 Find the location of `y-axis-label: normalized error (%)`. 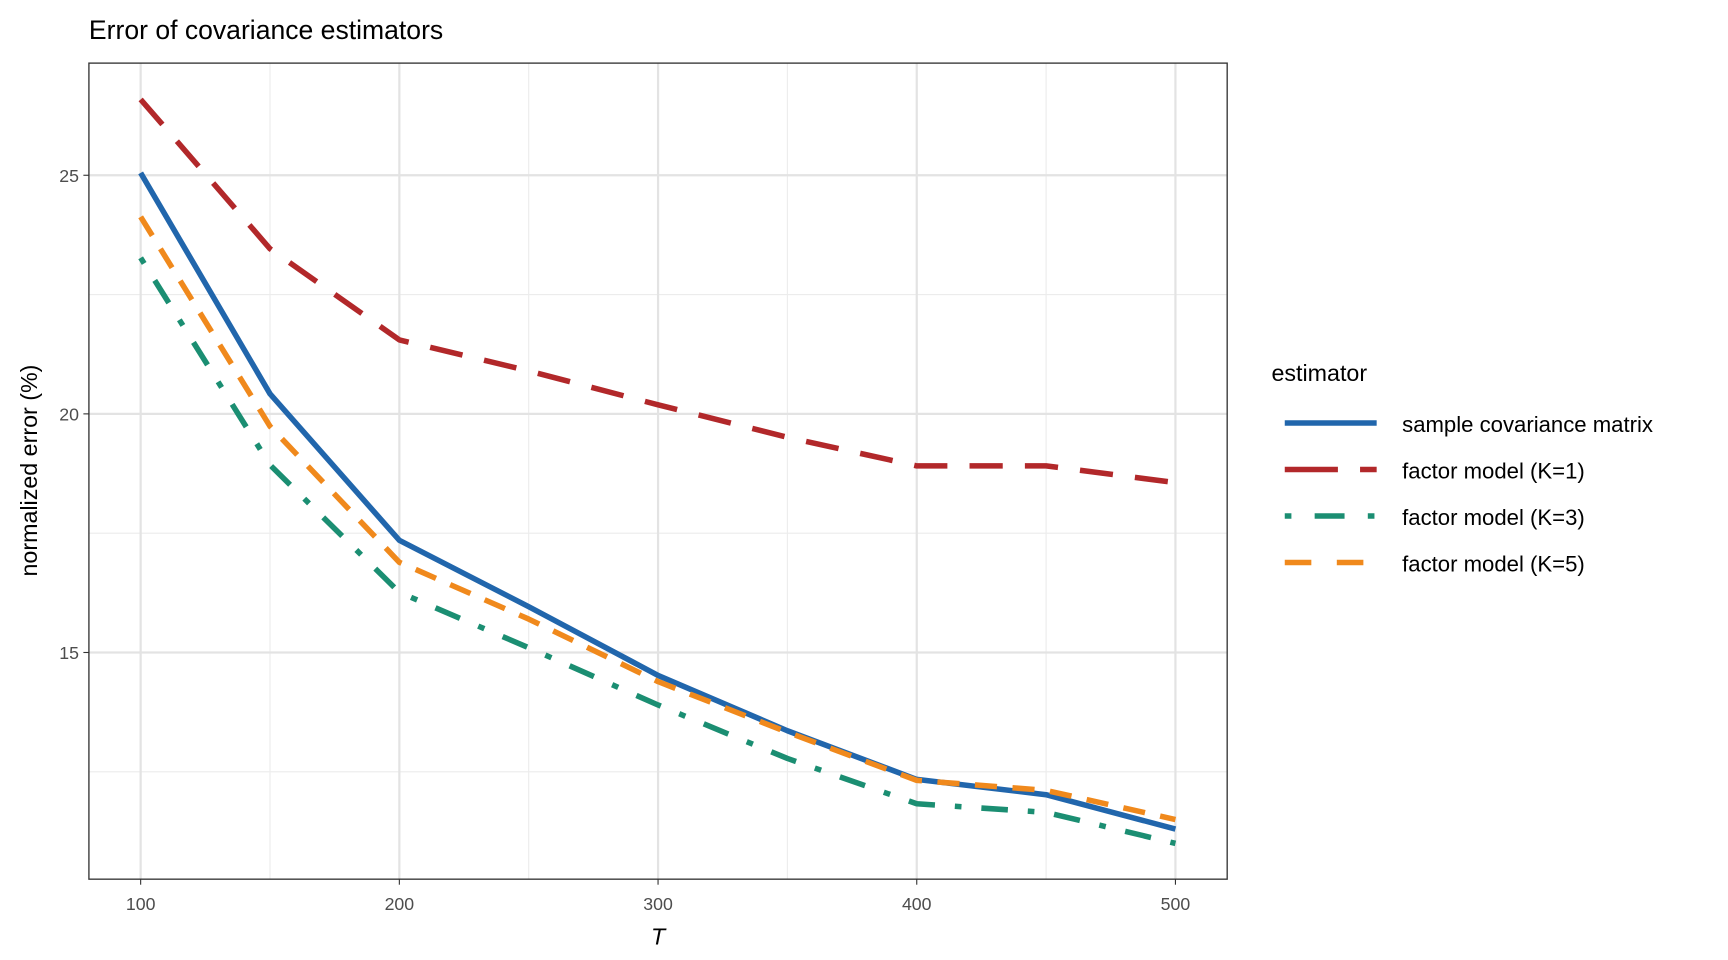

y-axis-label: normalized error (%) is located at coordinates (29, 471).